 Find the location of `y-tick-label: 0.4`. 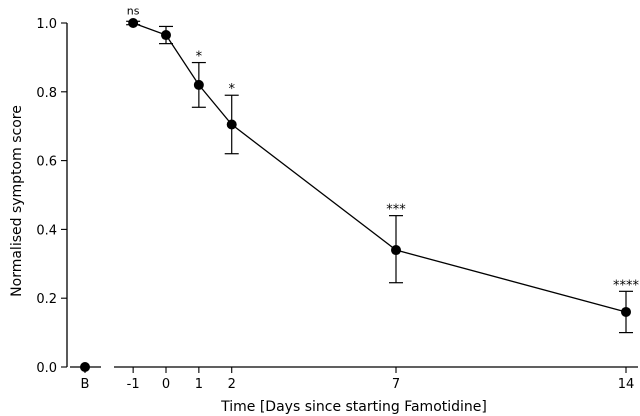

y-tick-label: 0.4 is located at coordinates (46, 230).